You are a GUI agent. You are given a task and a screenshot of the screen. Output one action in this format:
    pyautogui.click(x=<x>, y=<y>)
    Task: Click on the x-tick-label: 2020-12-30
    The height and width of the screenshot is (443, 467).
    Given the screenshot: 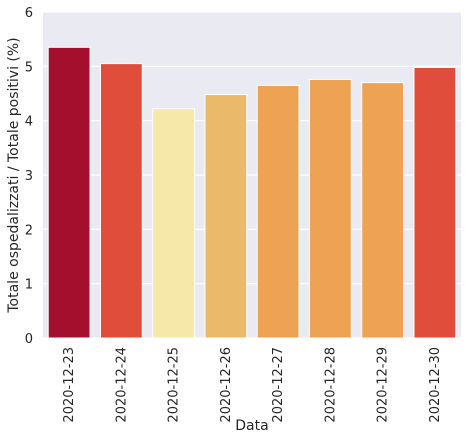 What is the action you would take?
    pyautogui.click(x=435, y=385)
    